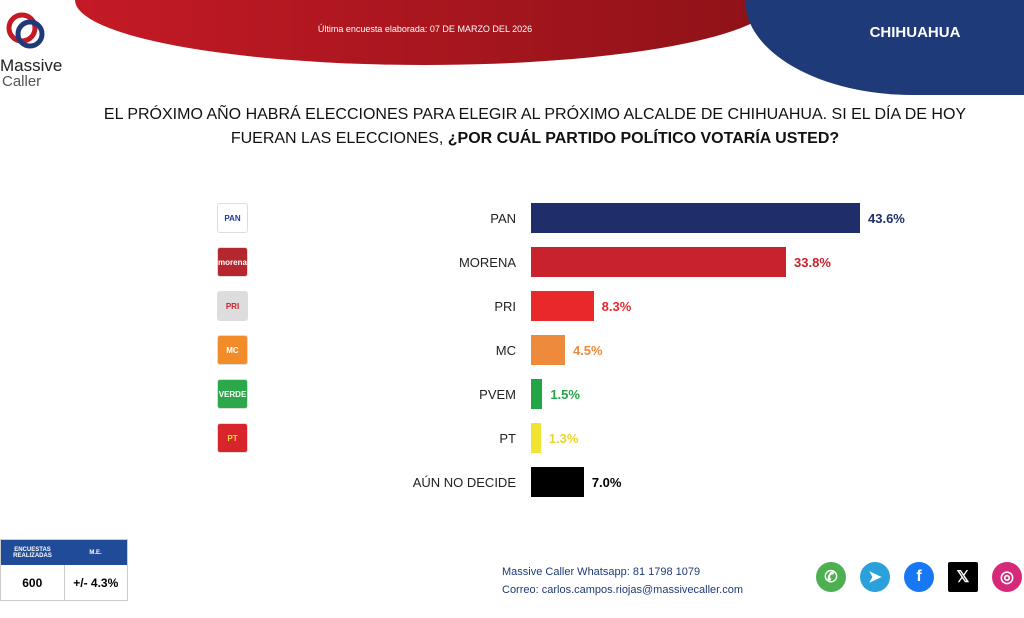 This screenshot has height=618, width=1024. Describe the element at coordinates (95, 552) in the screenshot. I see `me-header: M.E.` at that location.